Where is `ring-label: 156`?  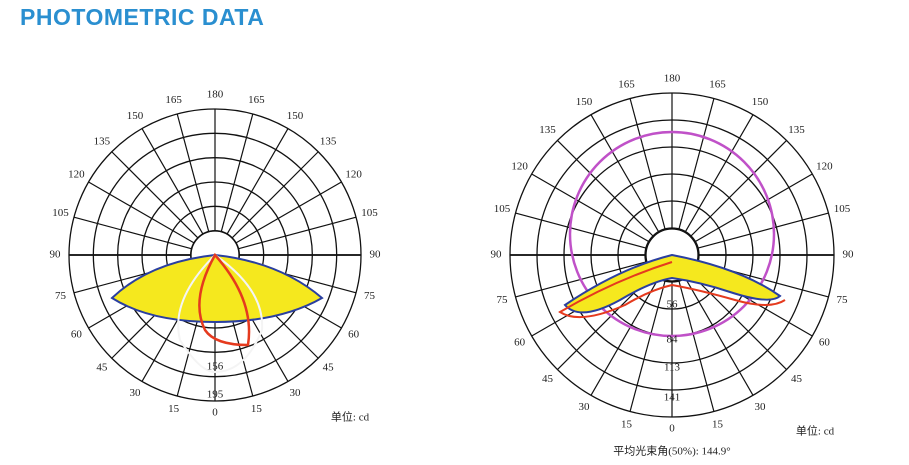
ring-label: 156 is located at coordinates (215, 367).